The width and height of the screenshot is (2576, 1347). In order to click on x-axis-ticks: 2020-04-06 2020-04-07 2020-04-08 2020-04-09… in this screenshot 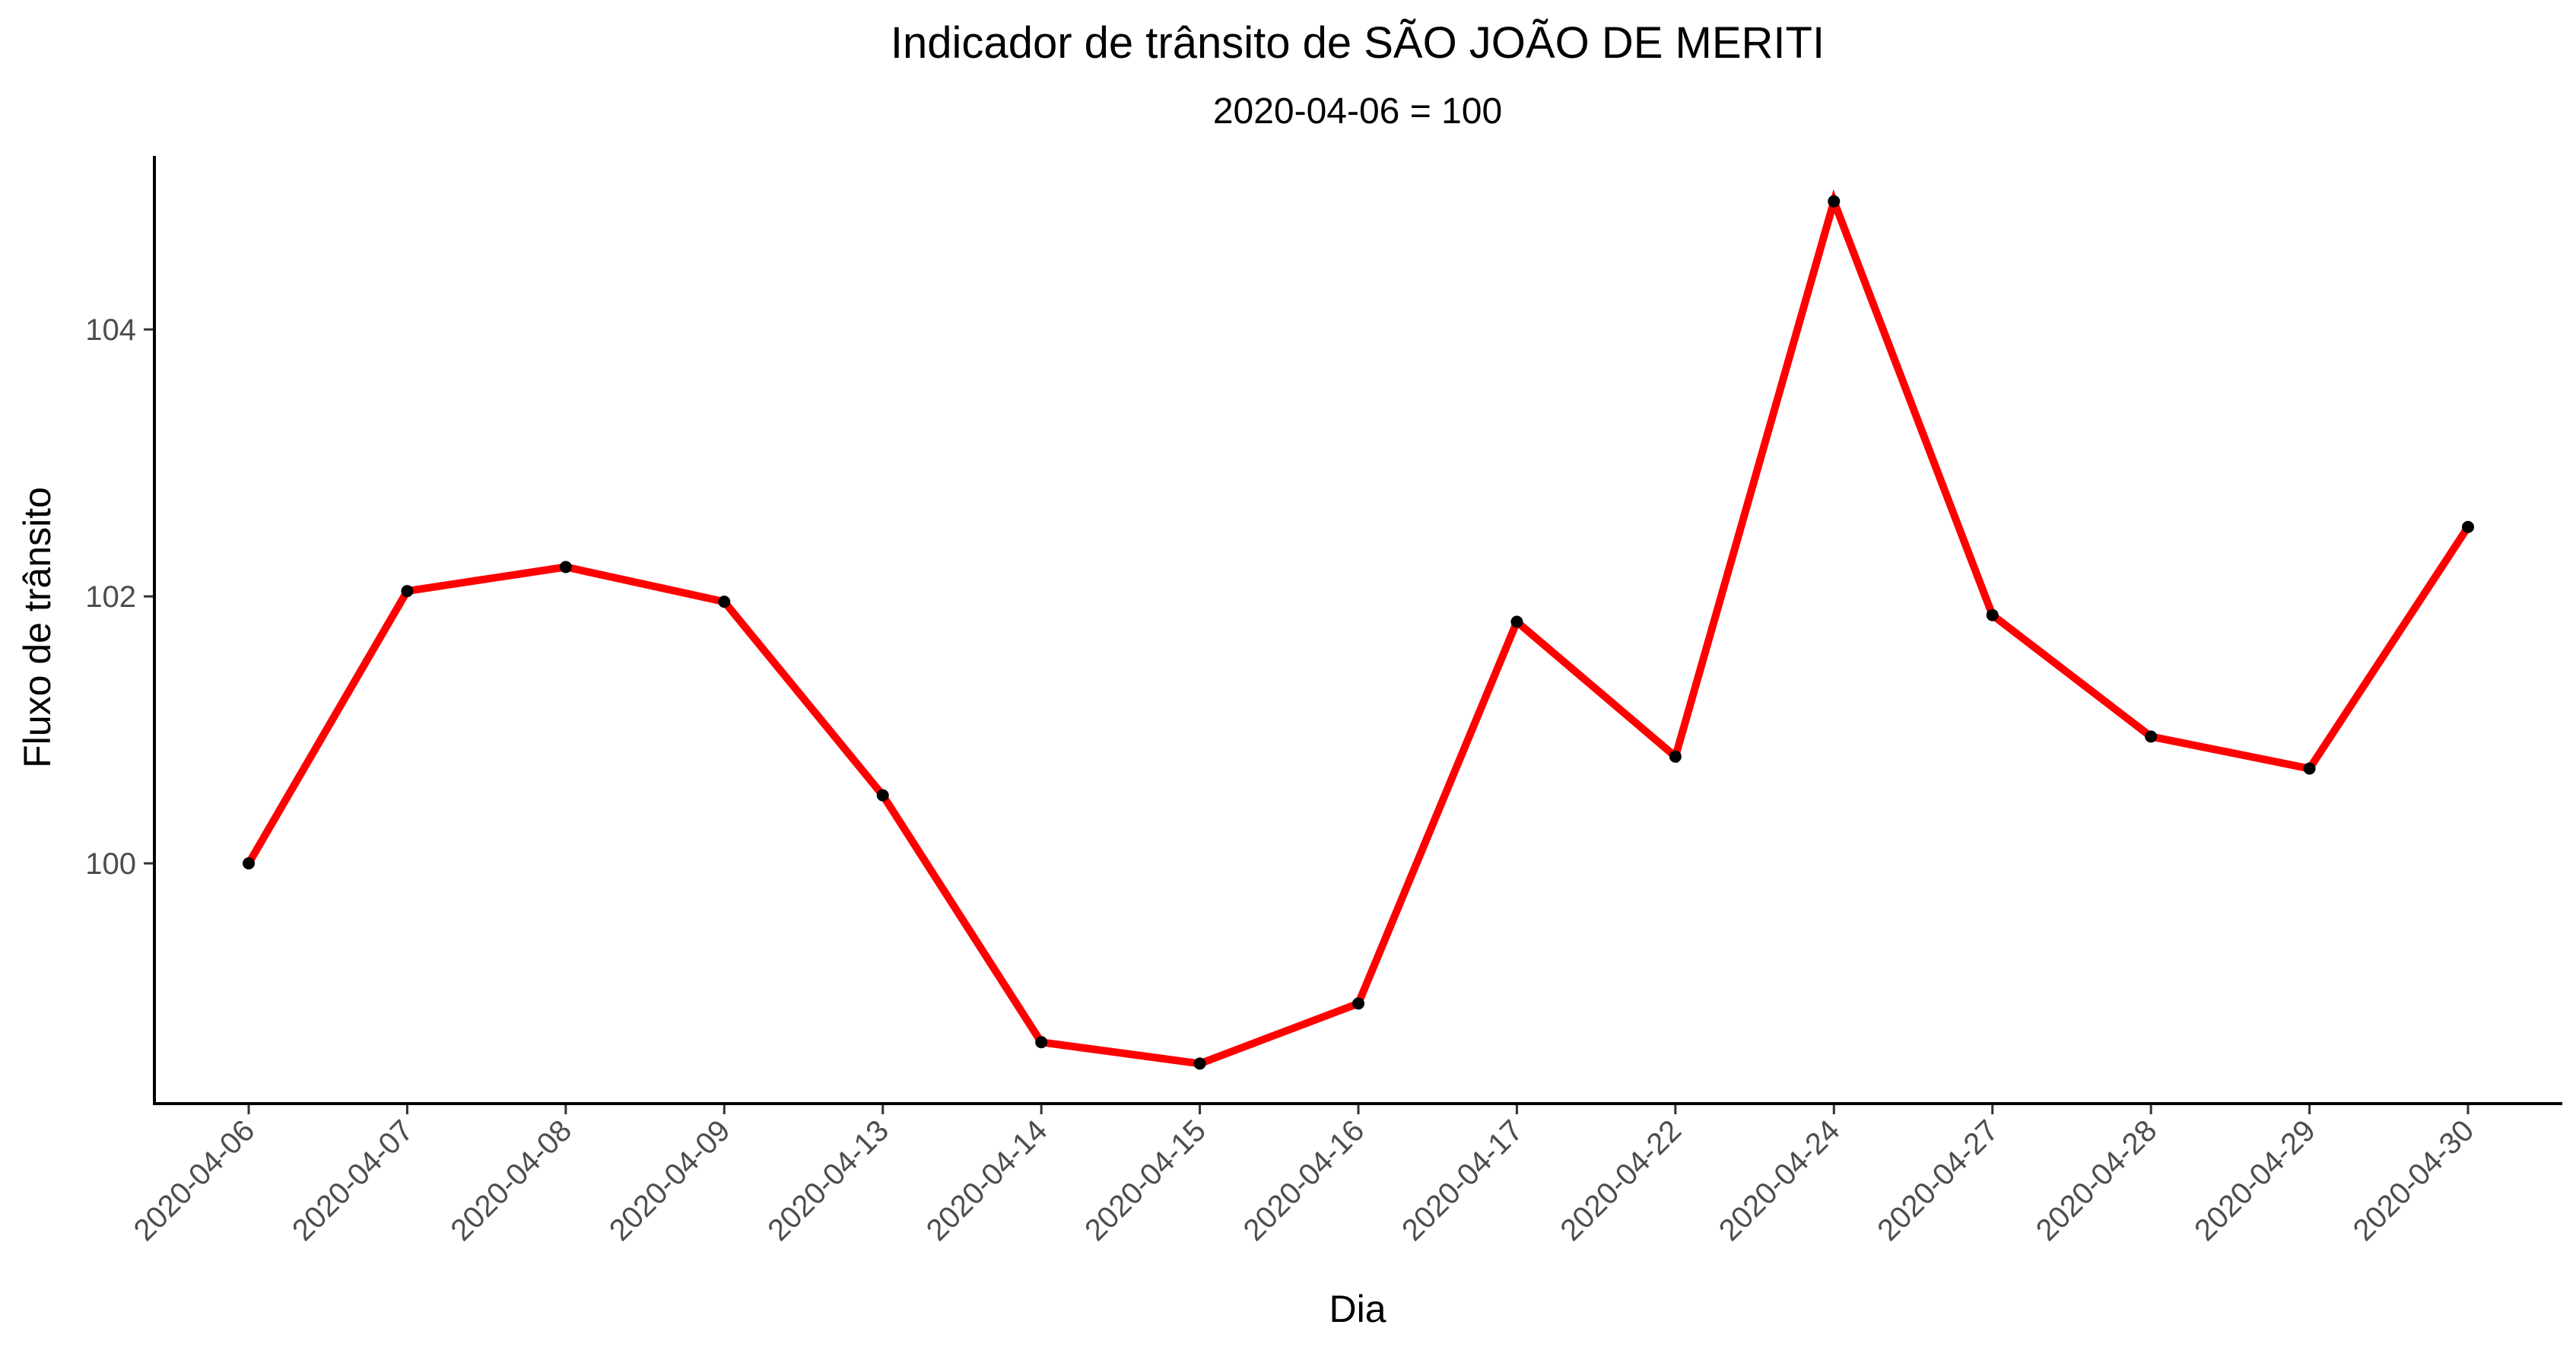, I will do `click(1304, 1175)`.